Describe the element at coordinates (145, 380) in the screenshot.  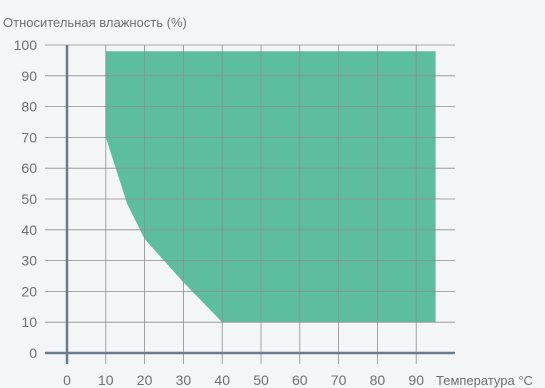
I see `x-tick-label-20: 20` at that location.